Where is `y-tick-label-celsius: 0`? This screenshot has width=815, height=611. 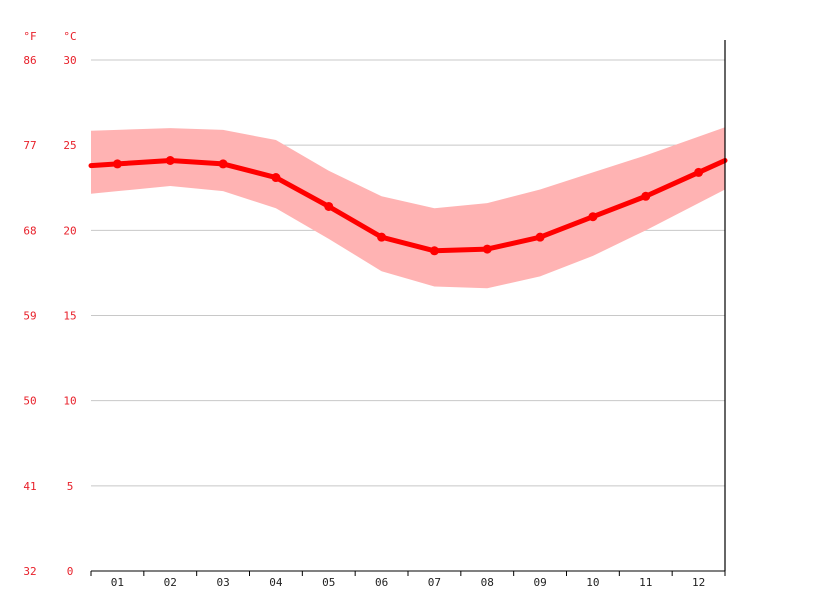
y-tick-label-celsius: 0 is located at coordinates (70, 571).